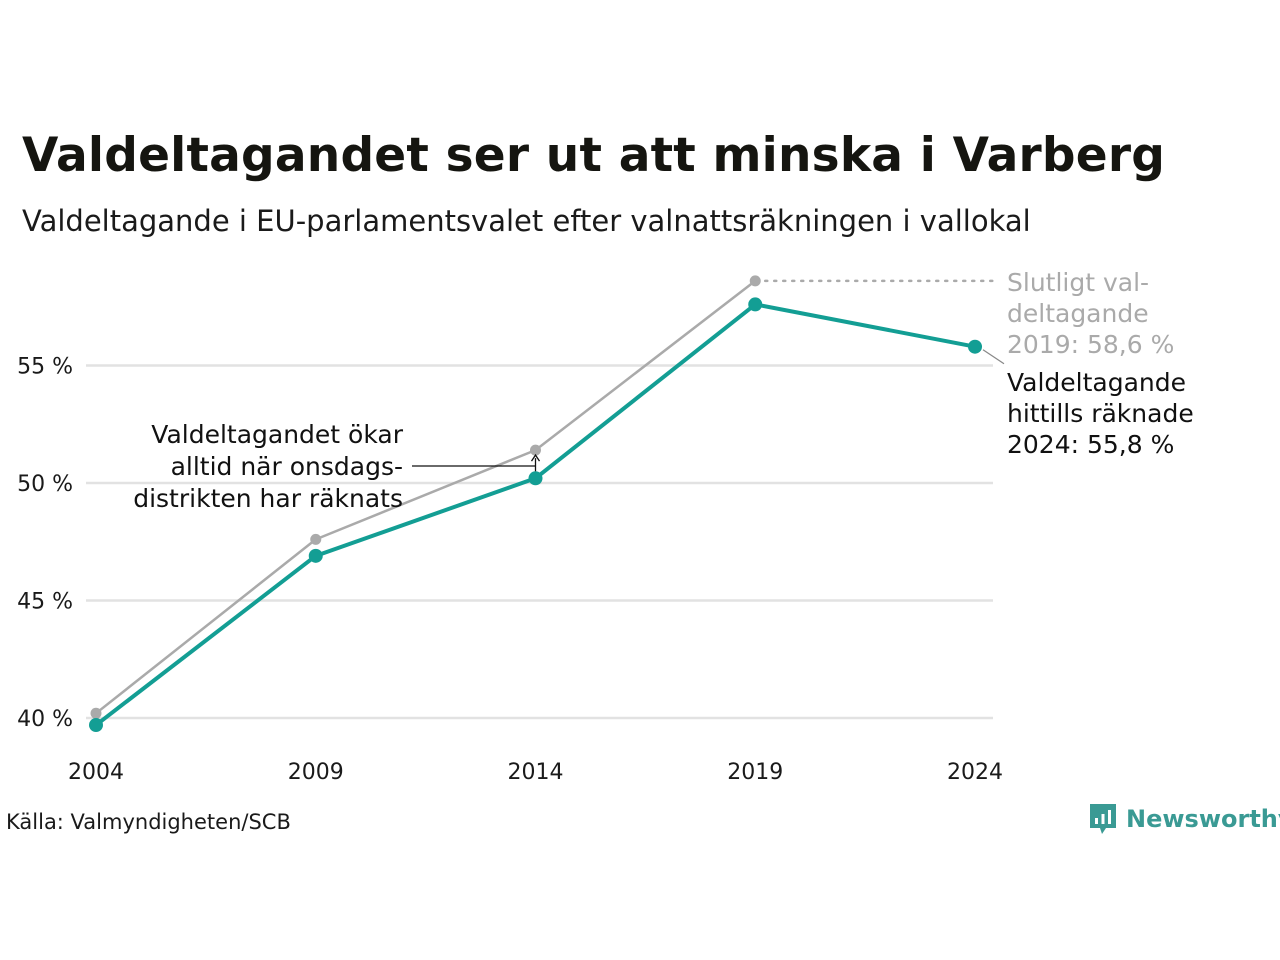 The image size is (1280, 960). I want to click on y-tick-label: 45 %, so click(45, 602).